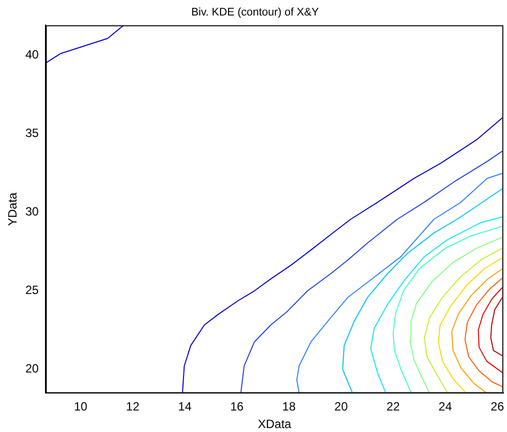  I want to click on x-tick-label: 14, so click(185, 407).